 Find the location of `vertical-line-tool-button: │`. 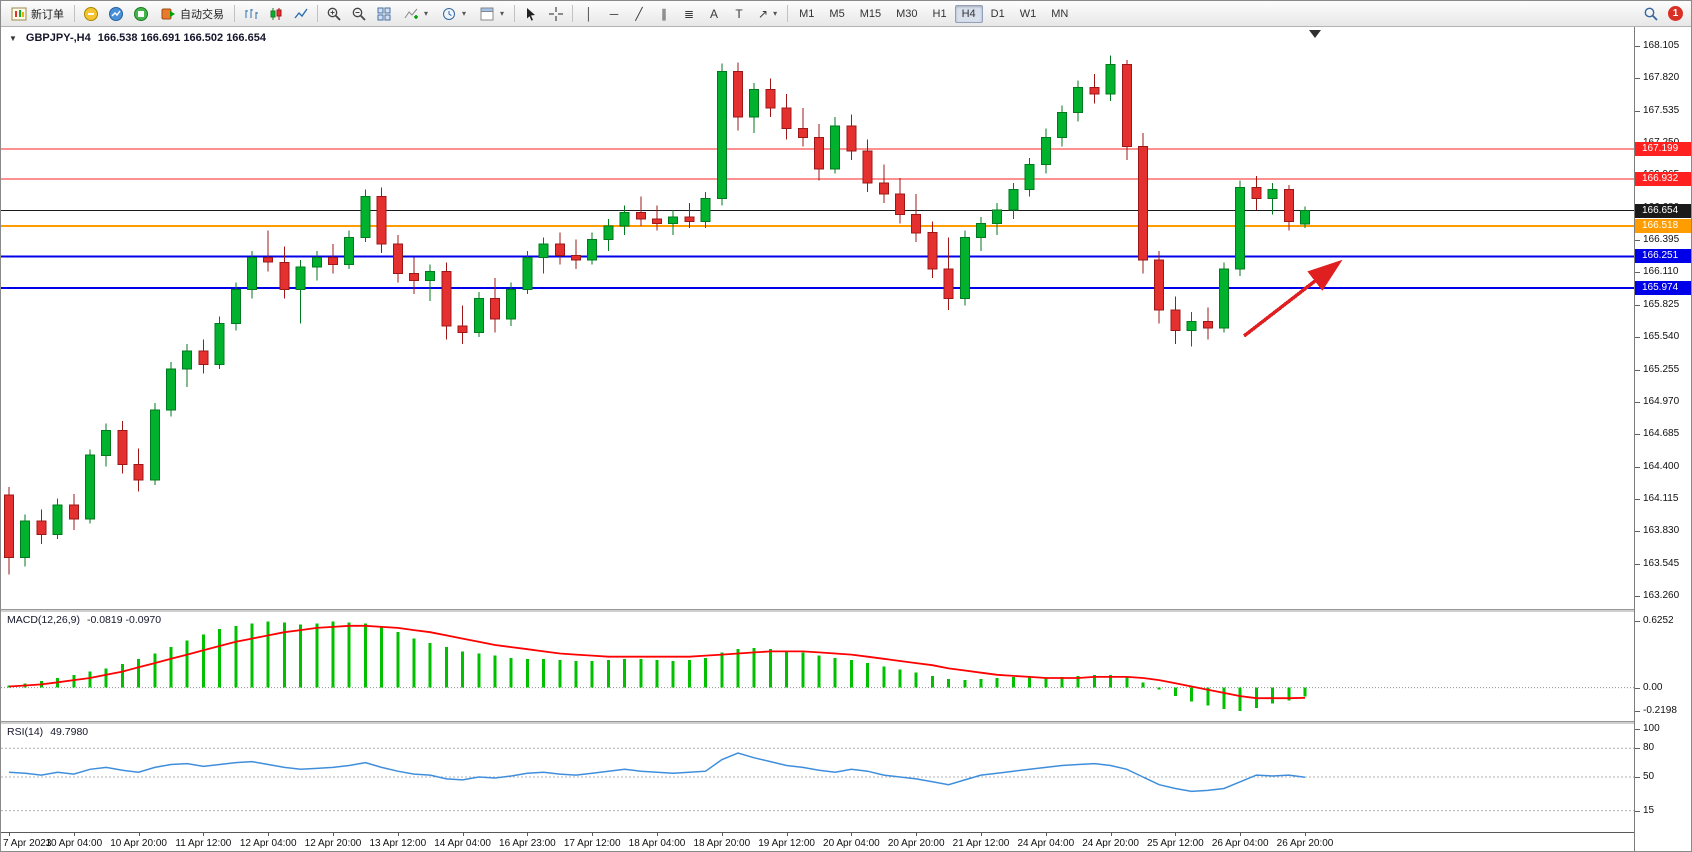

vertical-line-tool-button: │ is located at coordinates (589, 14).